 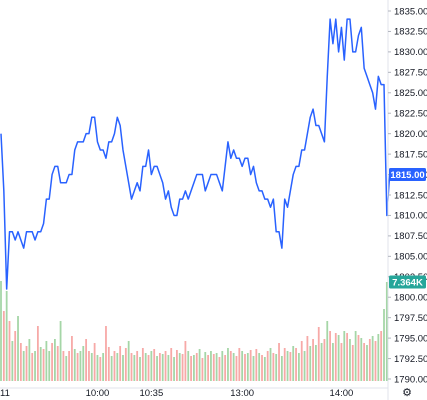 What do you see at coordinates (410, 379) in the screenshot?
I see `price-tick-label: 1790.00` at bounding box center [410, 379].